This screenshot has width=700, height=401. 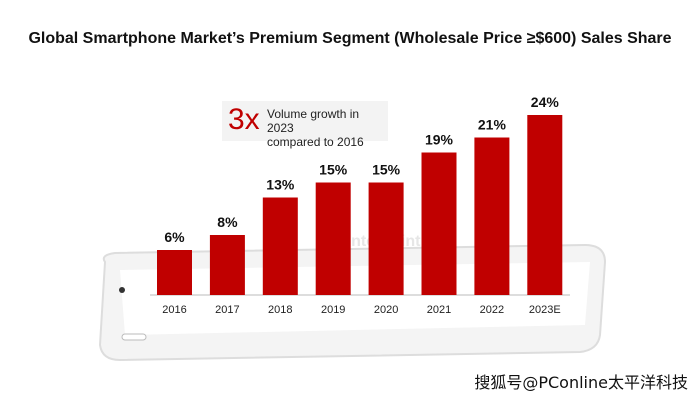 What do you see at coordinates (439, 223) in the screenshot?
I see `bar-2021` at bounding box center [439, 223].